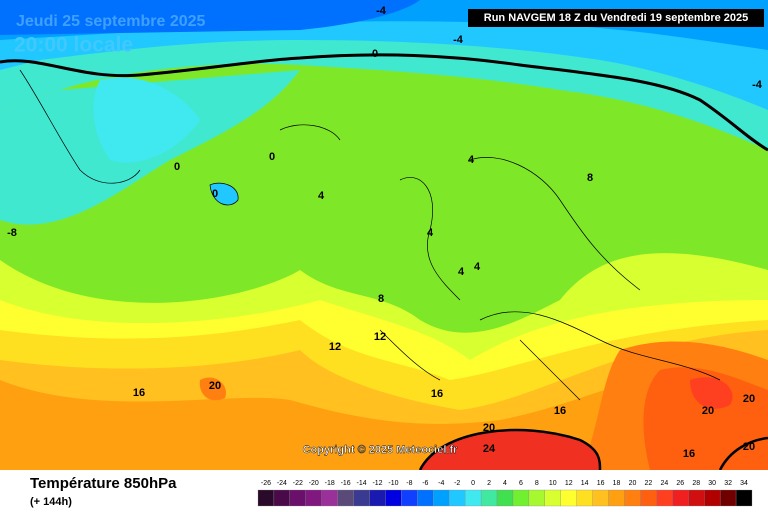 This screenshot has height=512, width=768. Describe the element at coordinates (505, 483) in the screenshot. I see `scale-label: 4` at that location.